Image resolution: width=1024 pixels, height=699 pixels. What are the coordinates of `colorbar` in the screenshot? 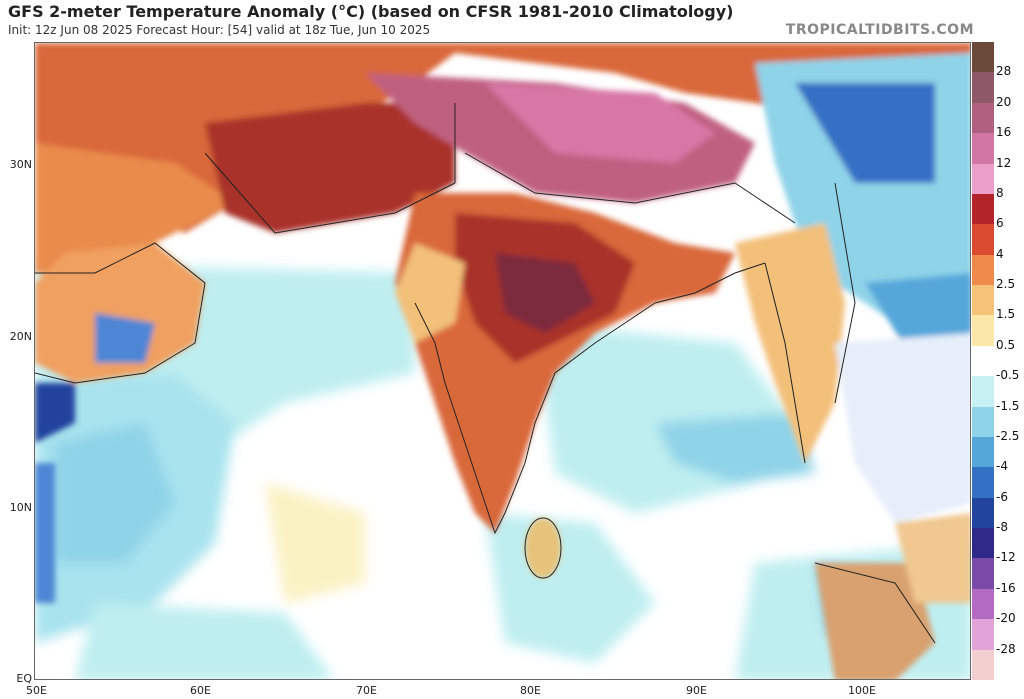 It's located at (983, 361).